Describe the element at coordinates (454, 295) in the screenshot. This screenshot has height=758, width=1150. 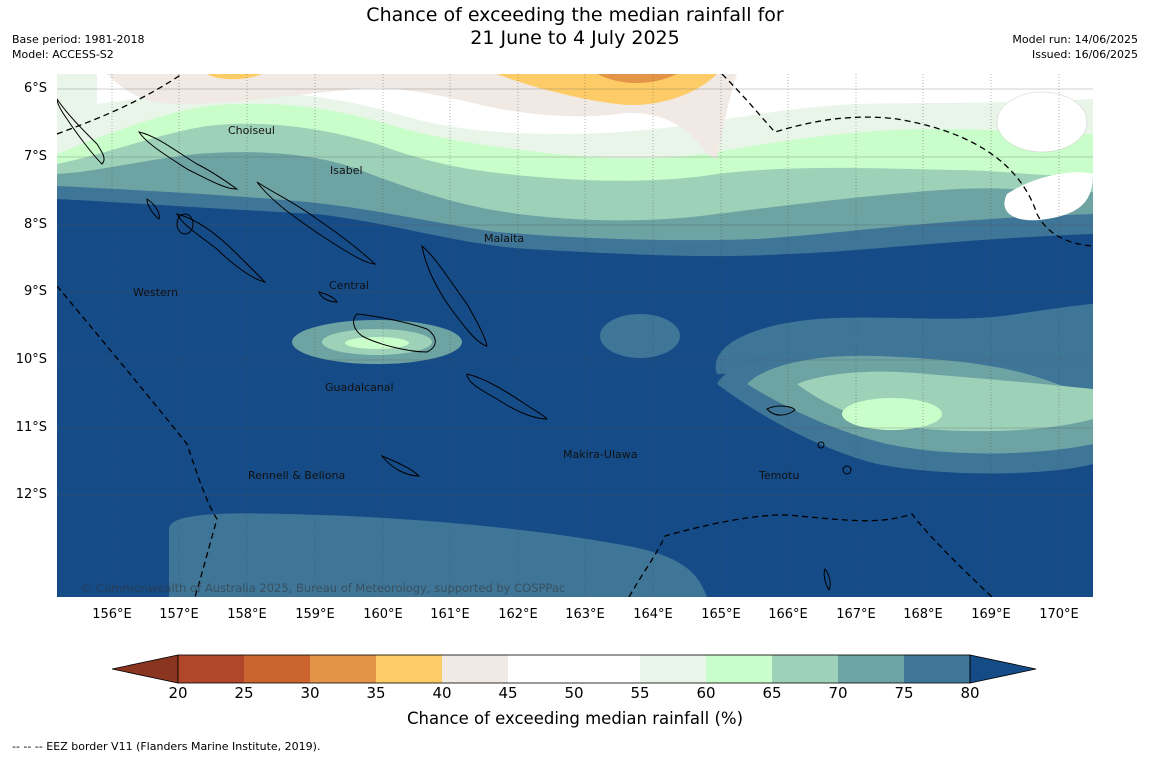
I see `island-malaita` at that location.